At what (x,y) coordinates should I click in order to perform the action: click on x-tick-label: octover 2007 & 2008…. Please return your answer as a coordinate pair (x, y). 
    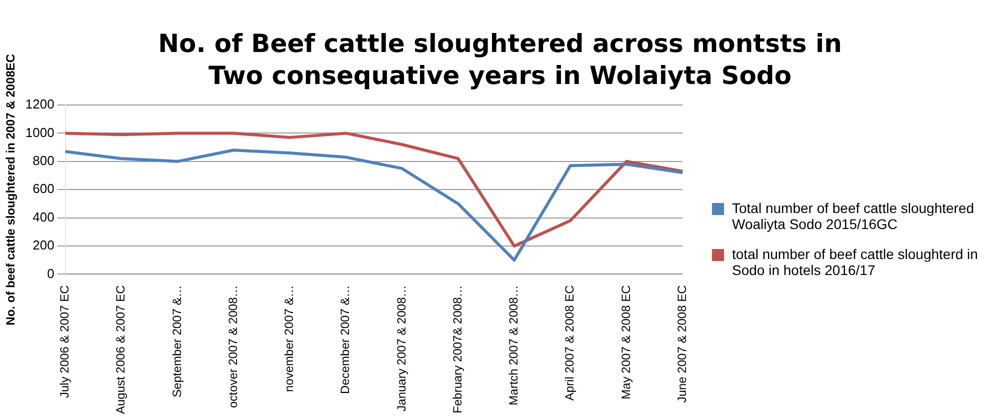
    Looking at the image, I should click on (233, 346).